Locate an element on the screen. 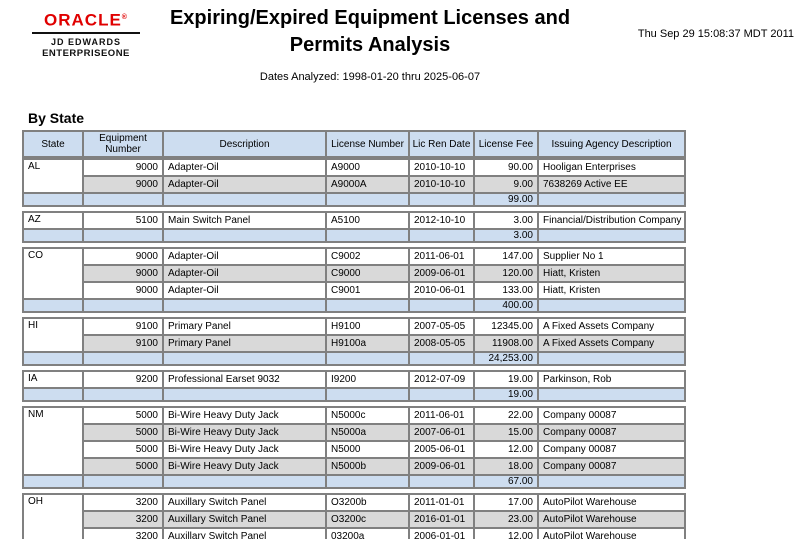 This screenshot has width=810, height=539. license-number-cell: N5000b is located at coordinates (367, 466).